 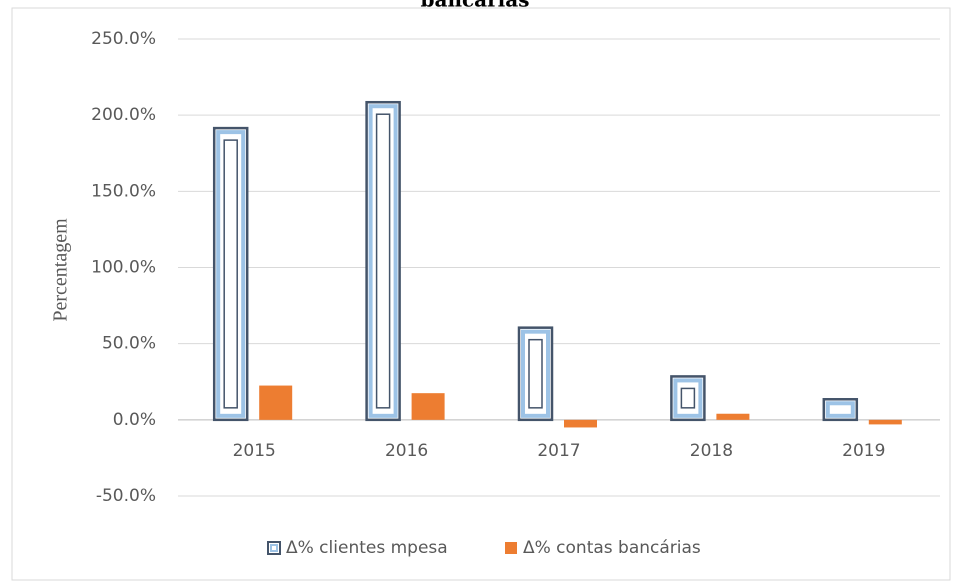 What do you see at coordinates (612, 548) in the screenshot?
I see `legend-label: Δ% contas bancárias` at bounding box center [612, 548].